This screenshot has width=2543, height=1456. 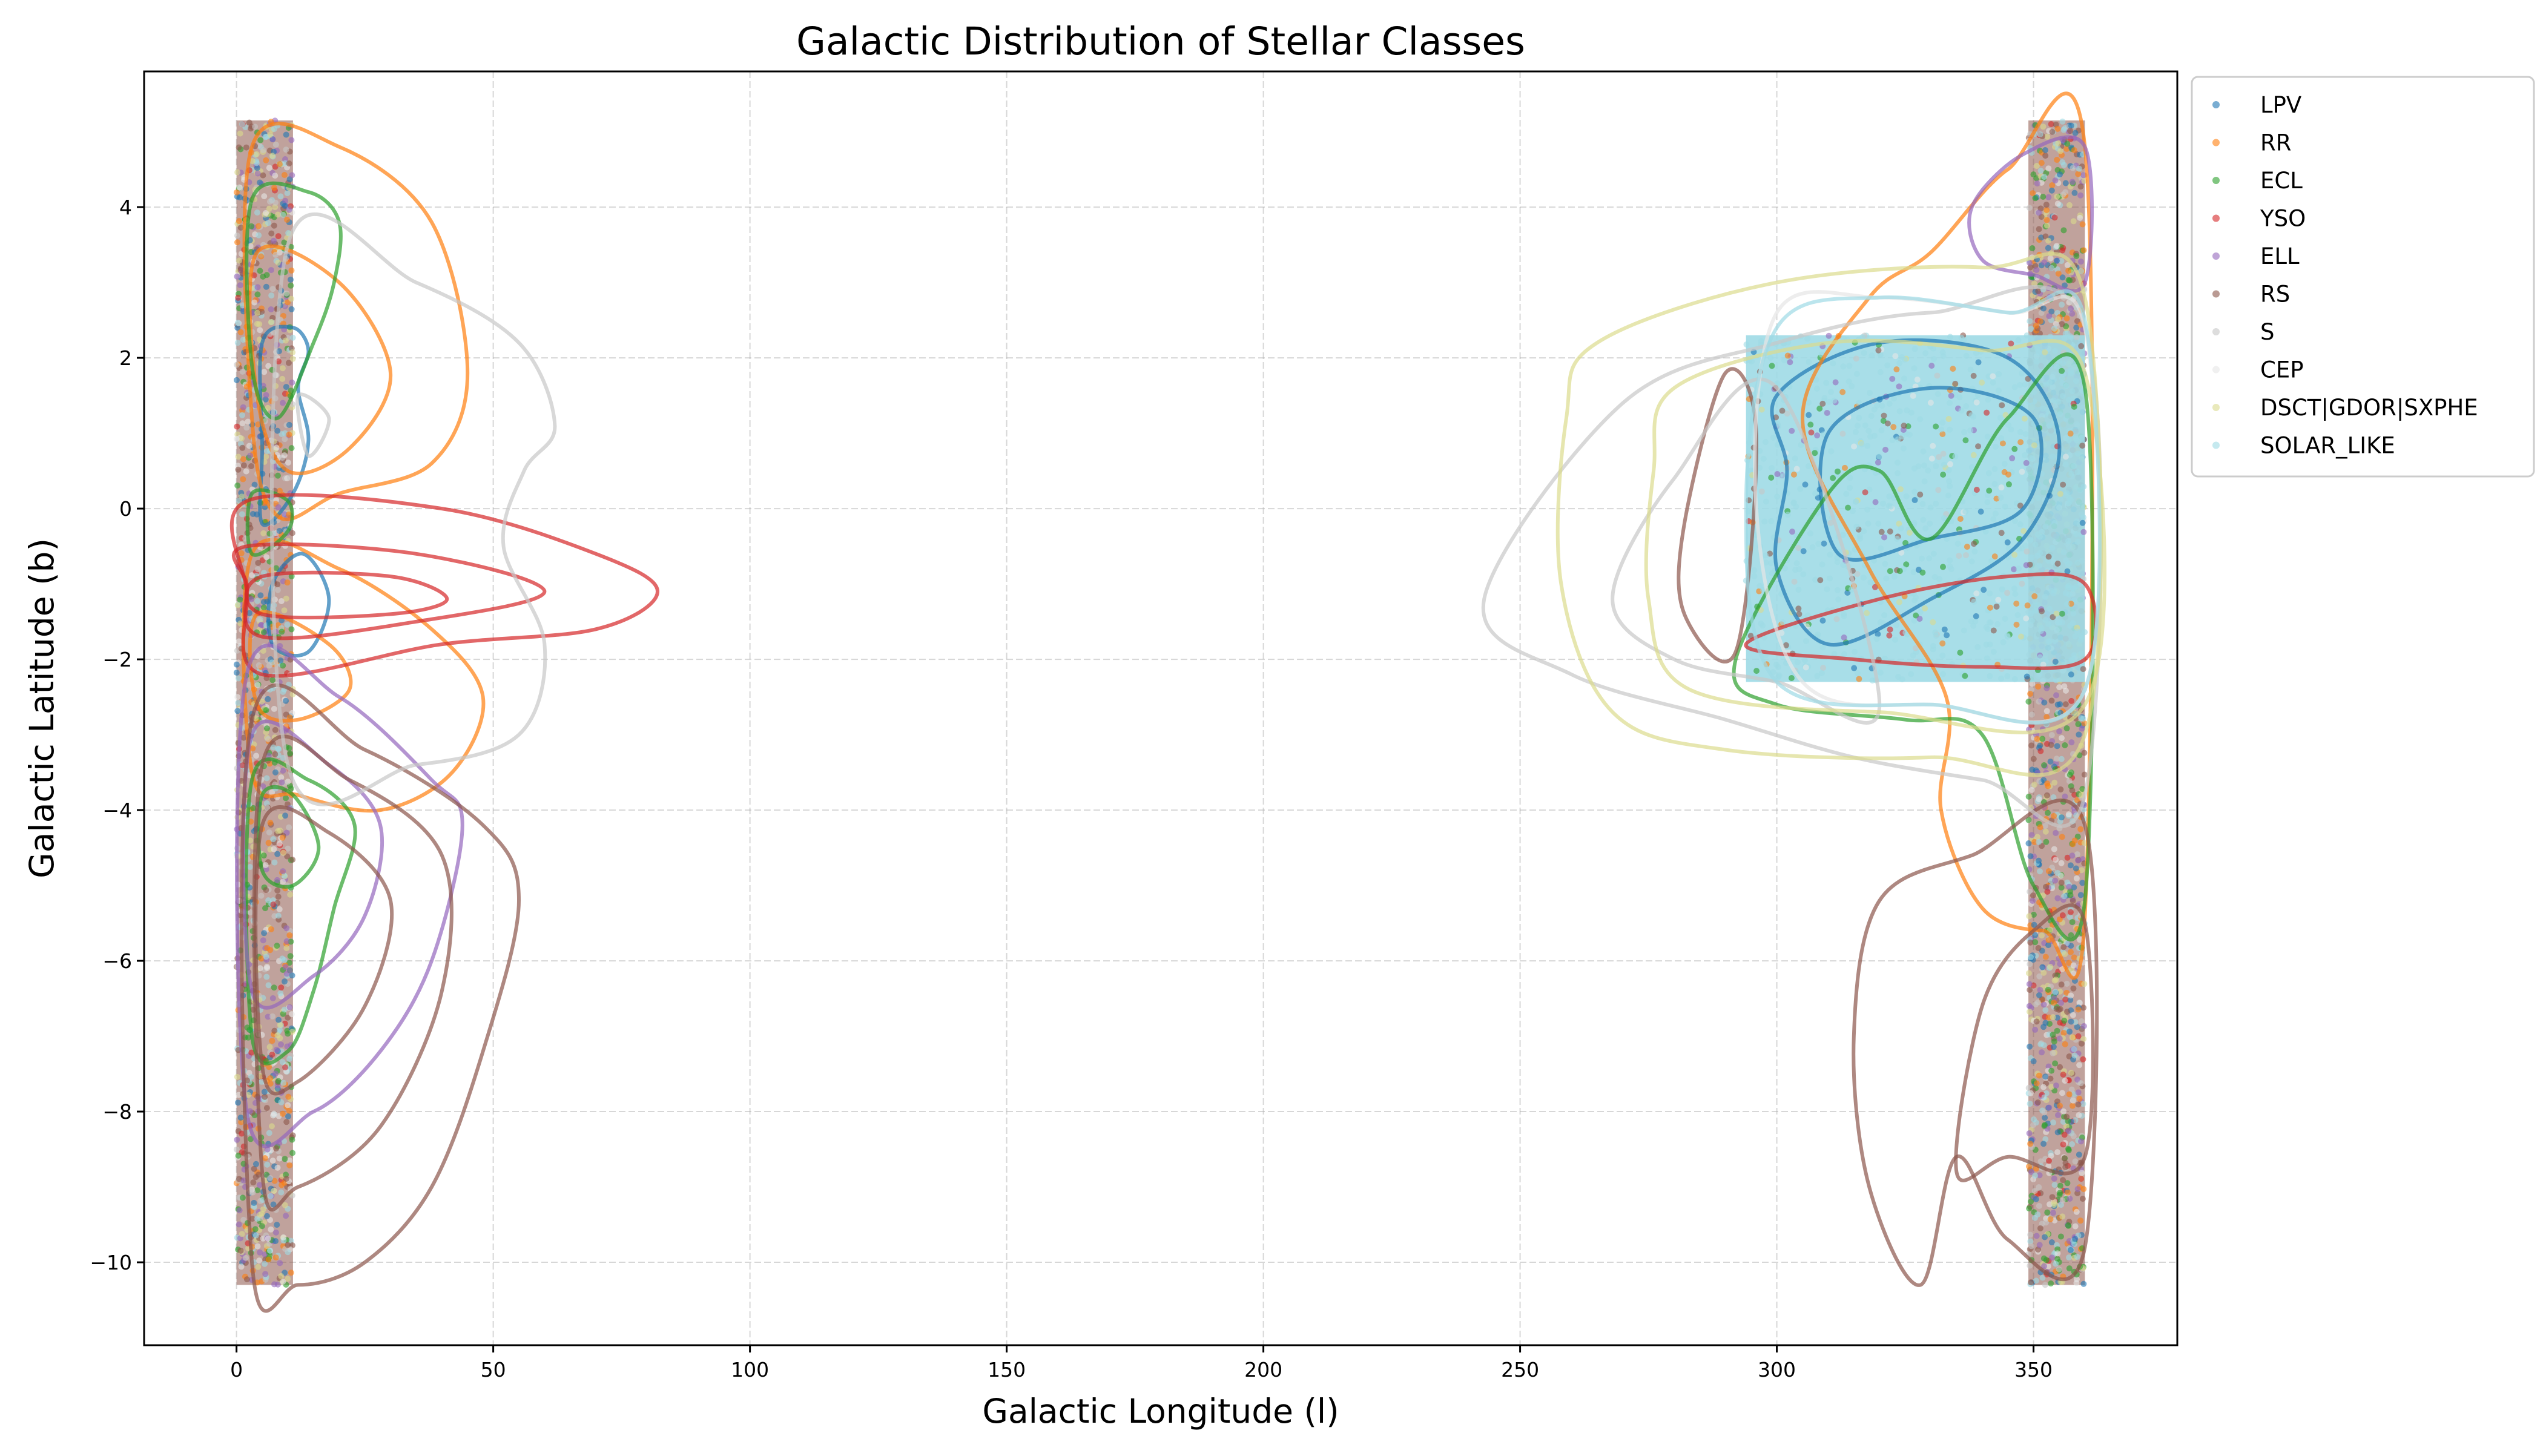 What do you see at coordinates (2216, 143) in the screenshot?
I see `legend-marker` at bounding box center [2216, 143].